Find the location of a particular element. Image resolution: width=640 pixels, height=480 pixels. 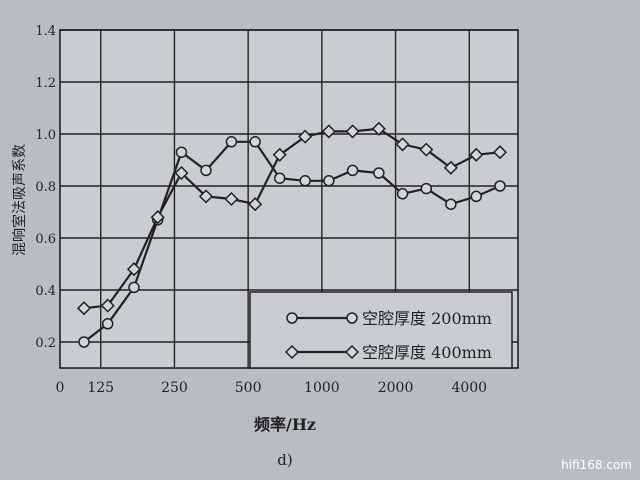

y-tick-label: 1.0 is located at coordinates (45, 135).